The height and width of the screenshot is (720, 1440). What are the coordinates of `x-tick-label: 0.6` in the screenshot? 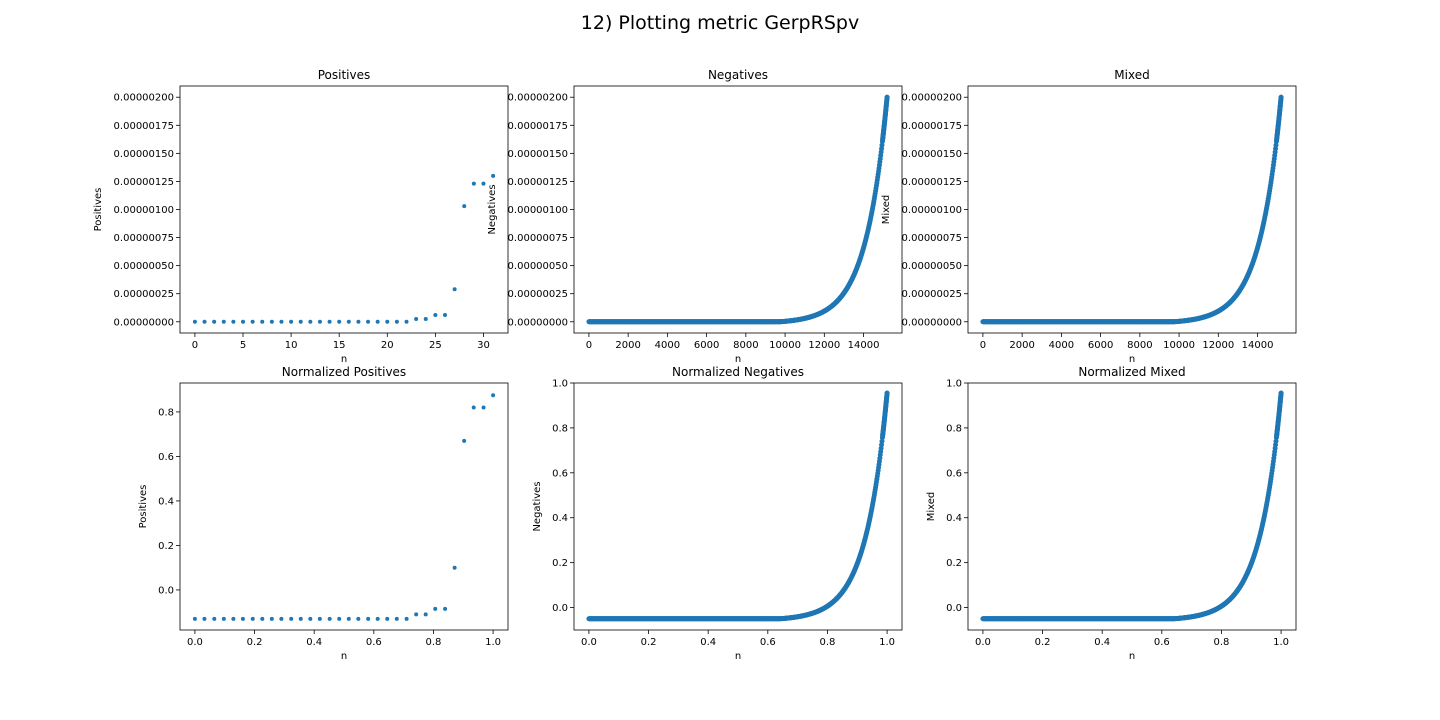 It's located at (768, 642).